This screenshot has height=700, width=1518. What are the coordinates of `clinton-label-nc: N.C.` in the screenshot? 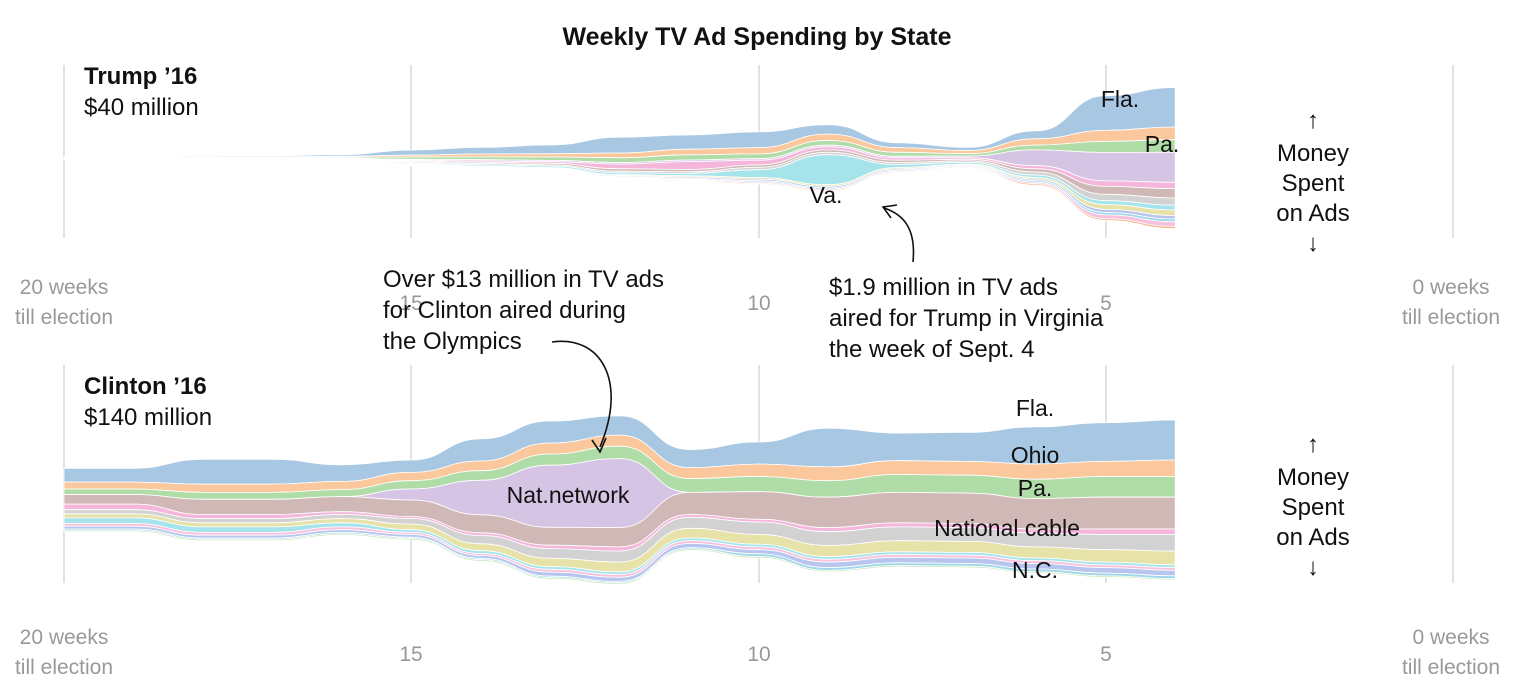 It's located at (1035, 570).